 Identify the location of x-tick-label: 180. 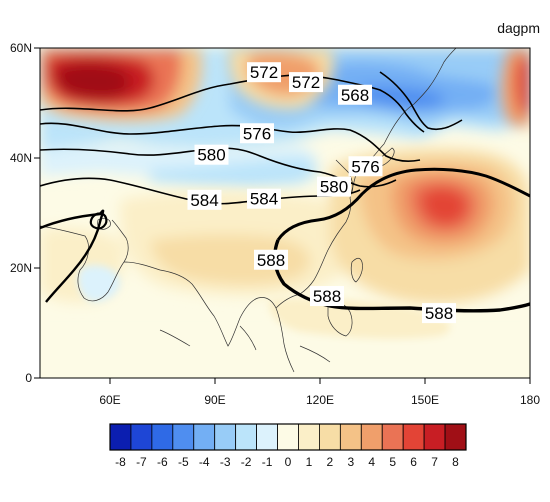
(530, 400).